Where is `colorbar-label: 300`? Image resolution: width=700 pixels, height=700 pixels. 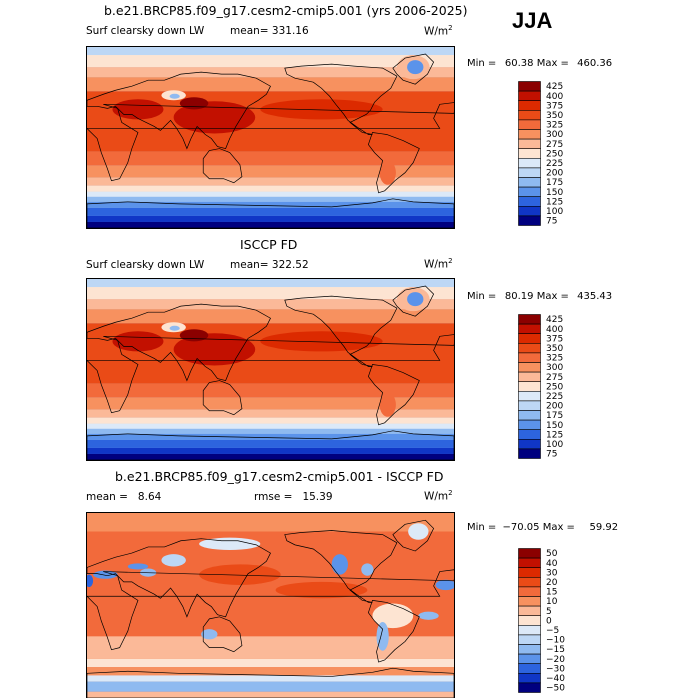 colorbar-label: 300 is located at coordinates (554, 368).